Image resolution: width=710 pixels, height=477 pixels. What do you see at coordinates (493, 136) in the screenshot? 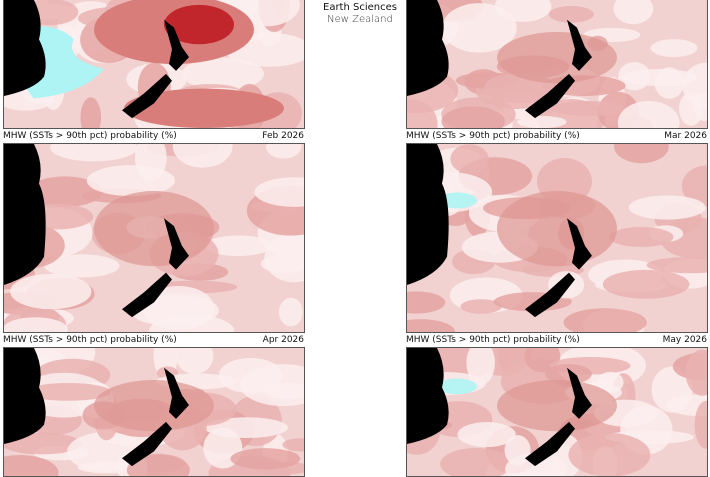
I see `caption-mar: MHW (SSTs > 90th pct) probability (%)` at bounding box center [493, 136].